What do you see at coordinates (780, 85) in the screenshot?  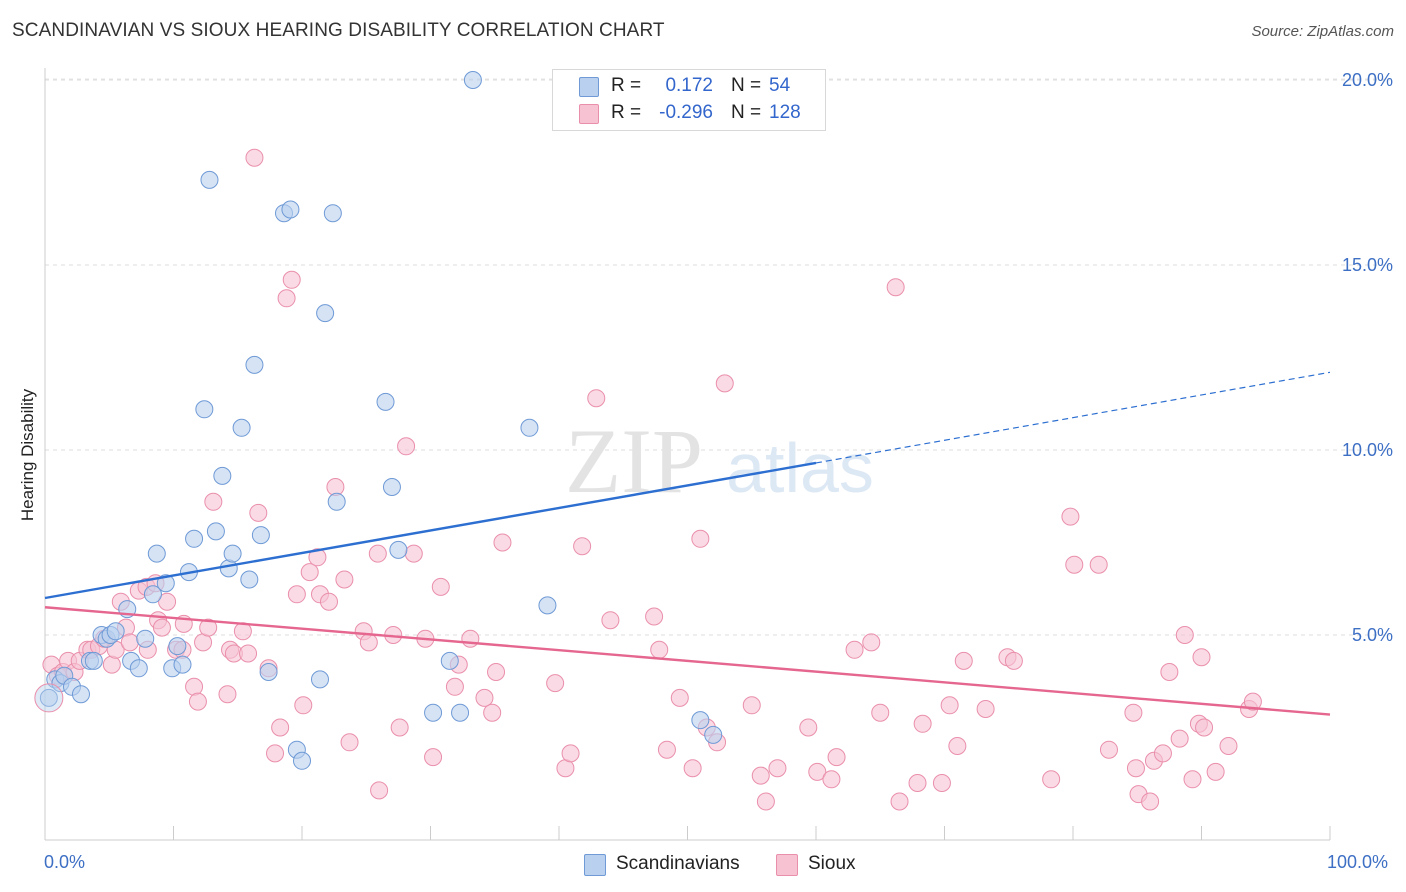 I see `legend-n-value: 54` at bounding box center [780, 85].